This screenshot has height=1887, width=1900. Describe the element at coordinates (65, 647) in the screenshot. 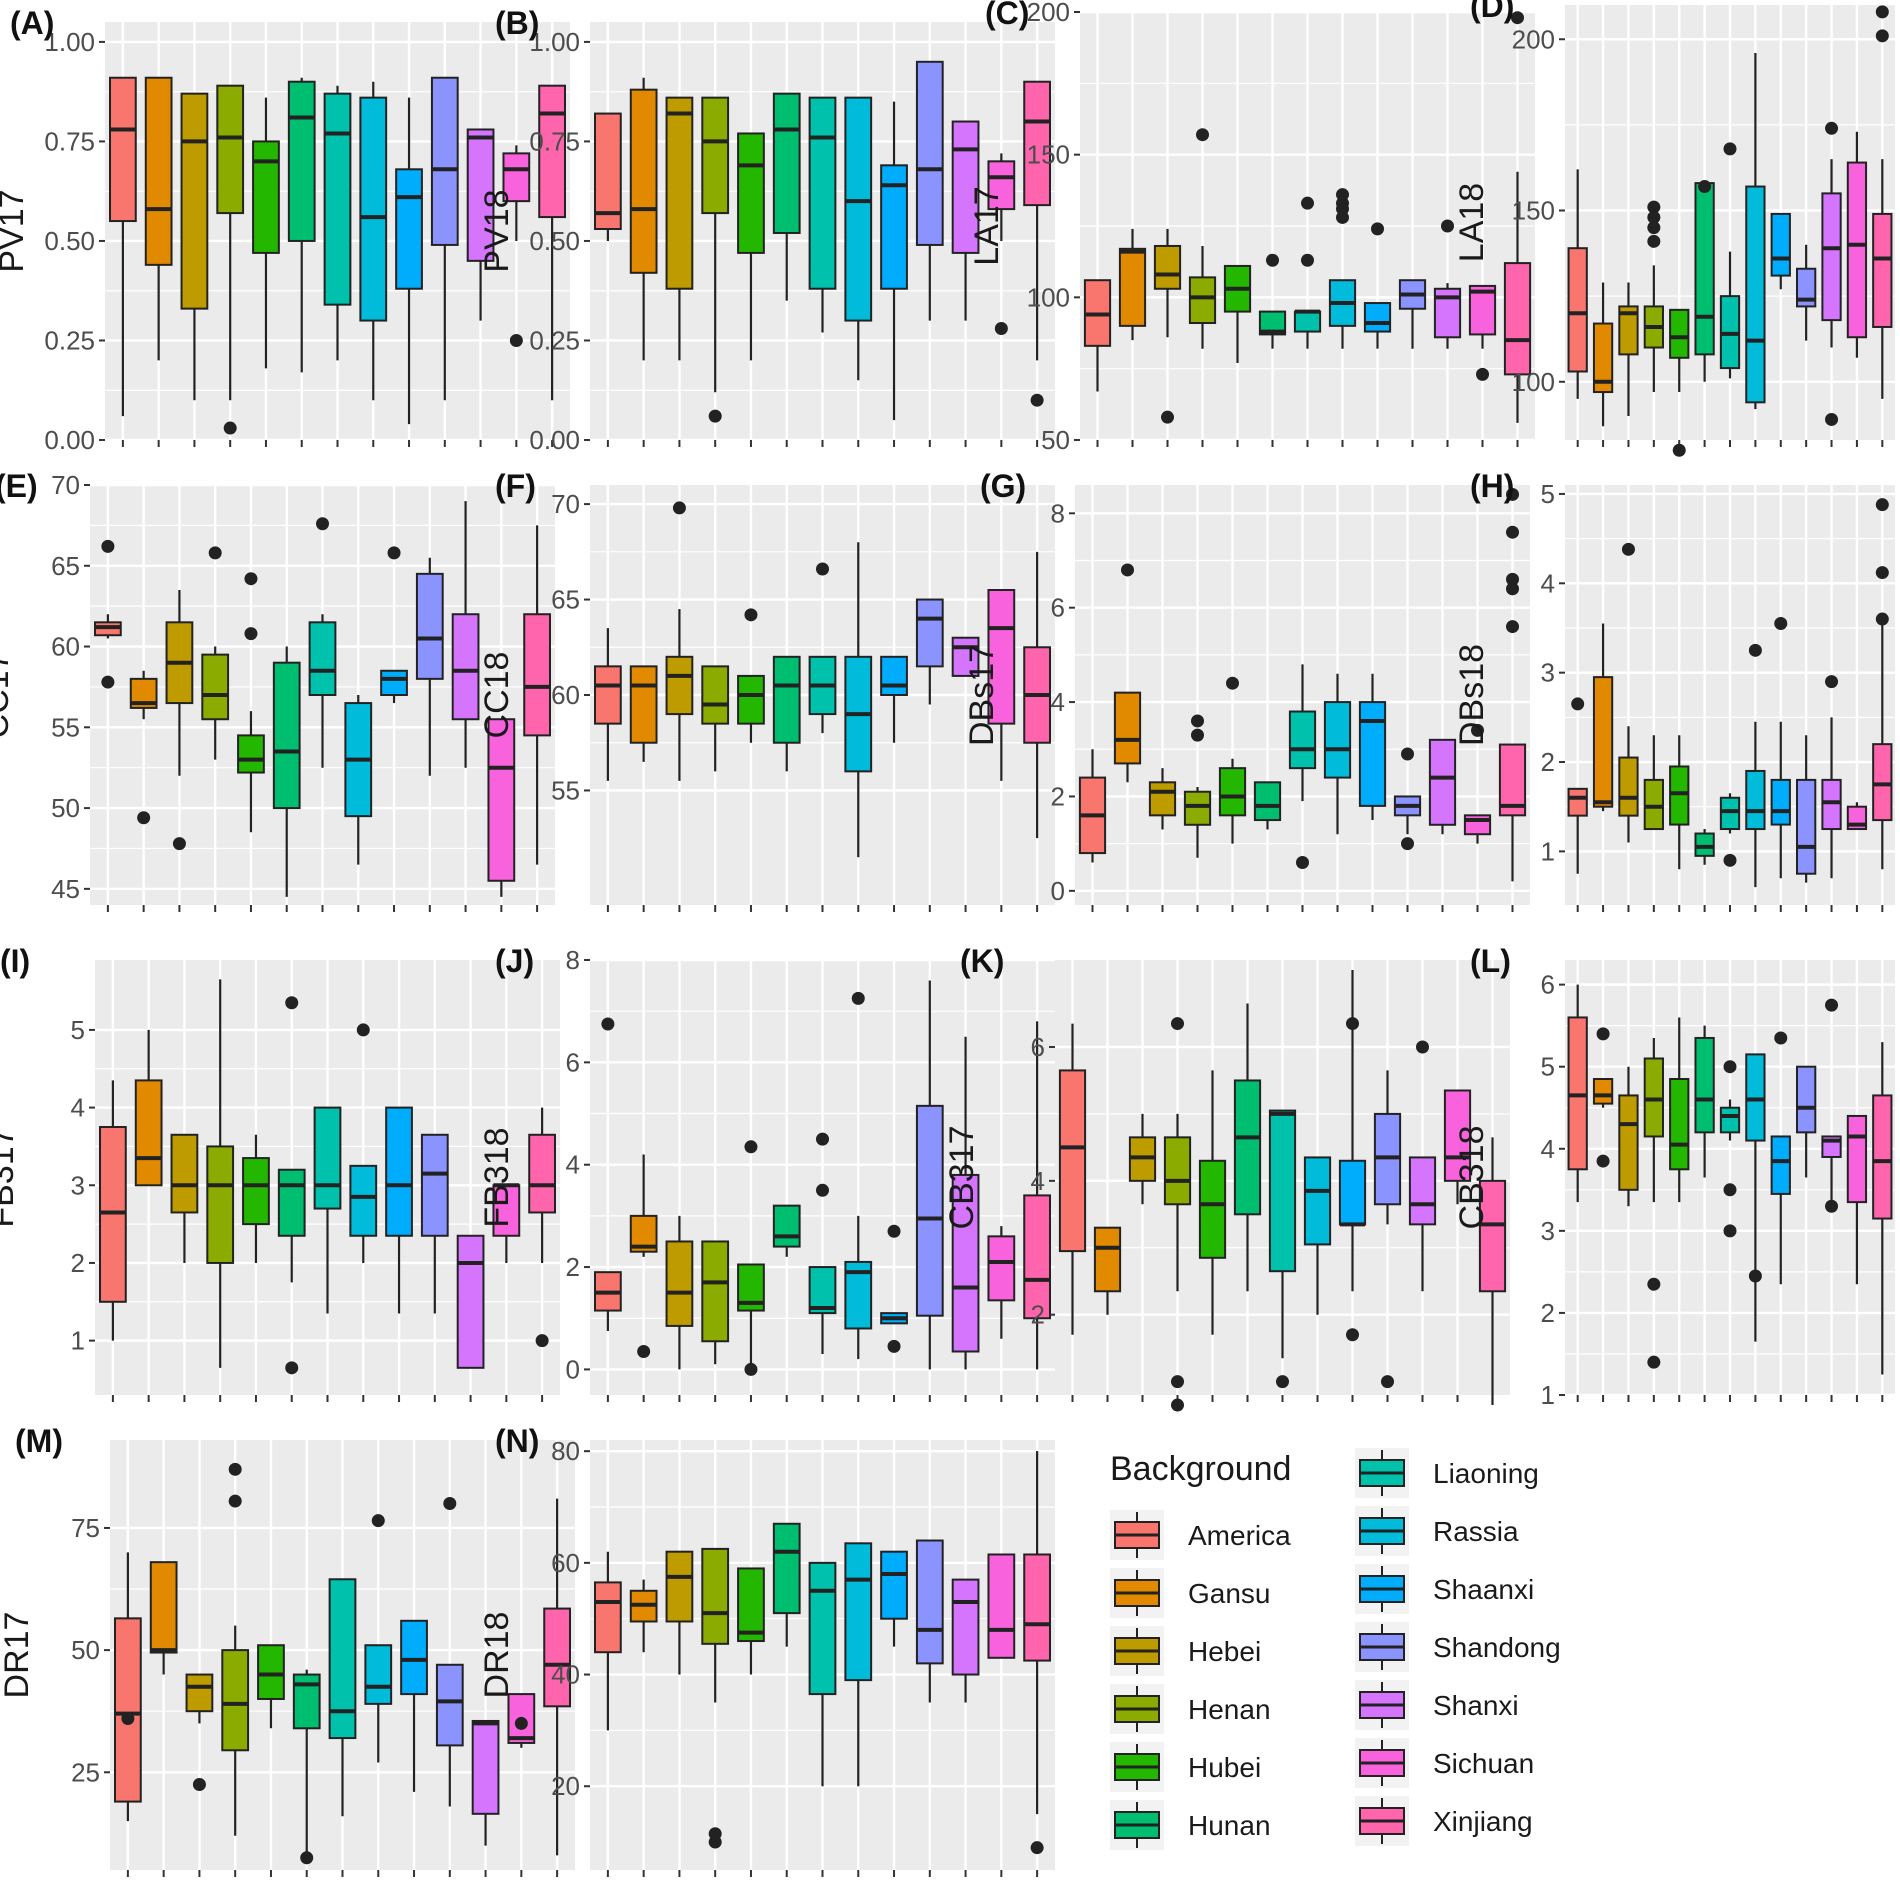

I see `y-tick-label: 60` at that location.